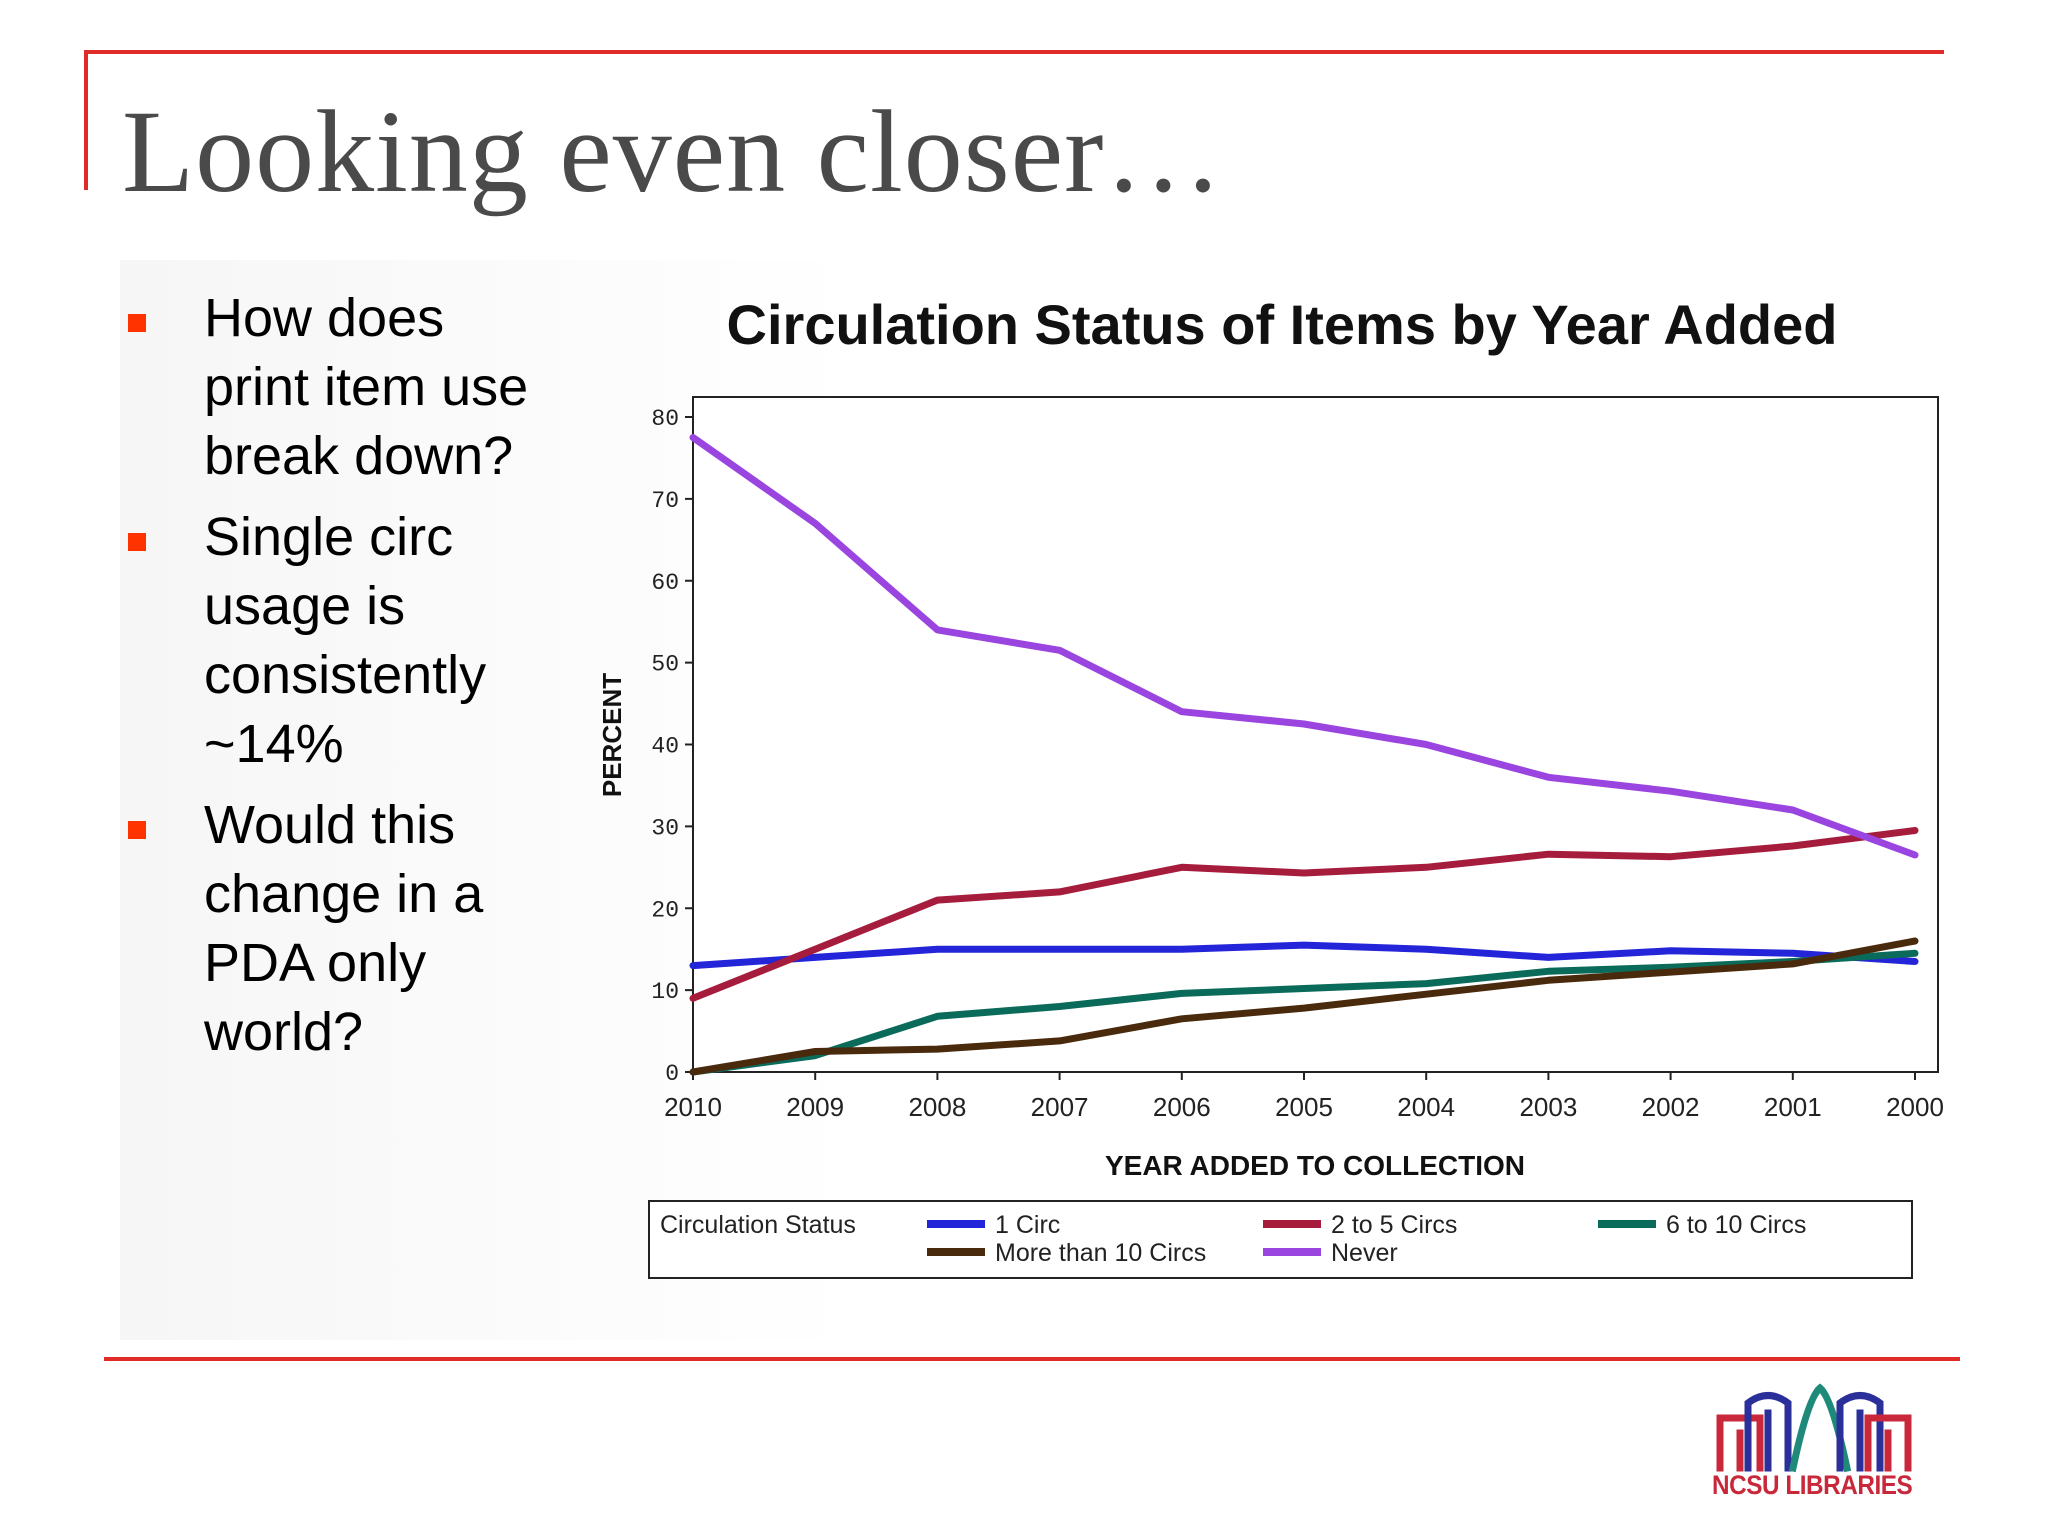  I want to click on bullet-line: usage is, so click(305, 606).